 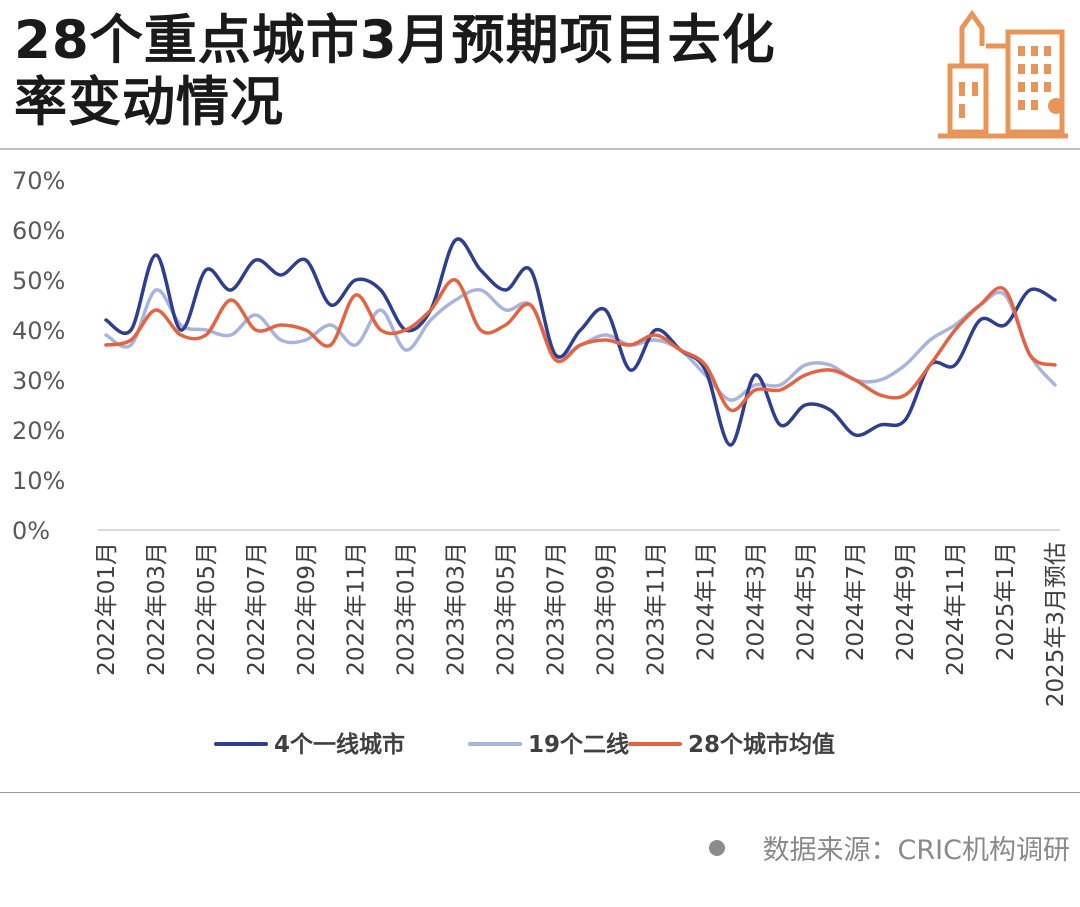 What do you see at coordinates (806, 601) in the screenshot?
I see `x-tick-label: 2024年5月` at bounding box center [806, 601].